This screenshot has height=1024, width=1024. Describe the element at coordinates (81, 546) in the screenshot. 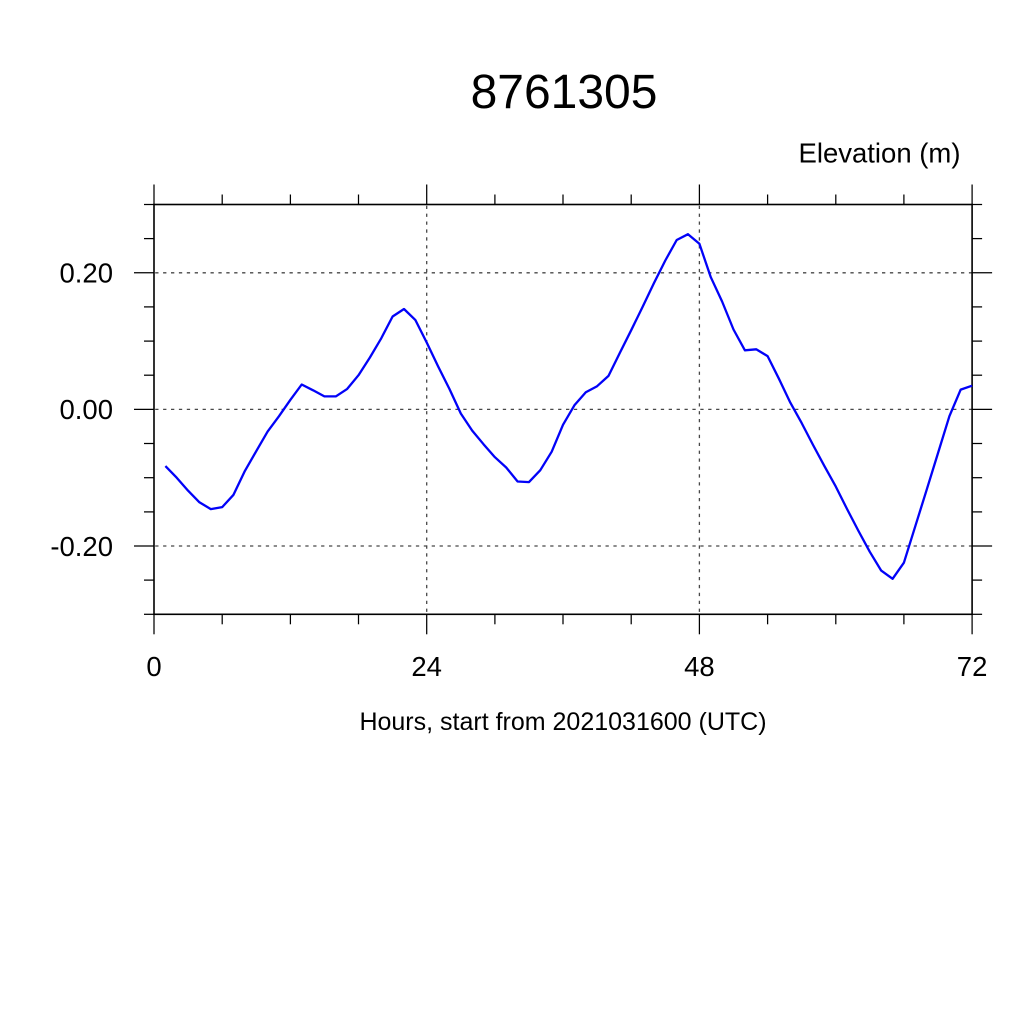

I see `svg-text: -0.20` at that location.